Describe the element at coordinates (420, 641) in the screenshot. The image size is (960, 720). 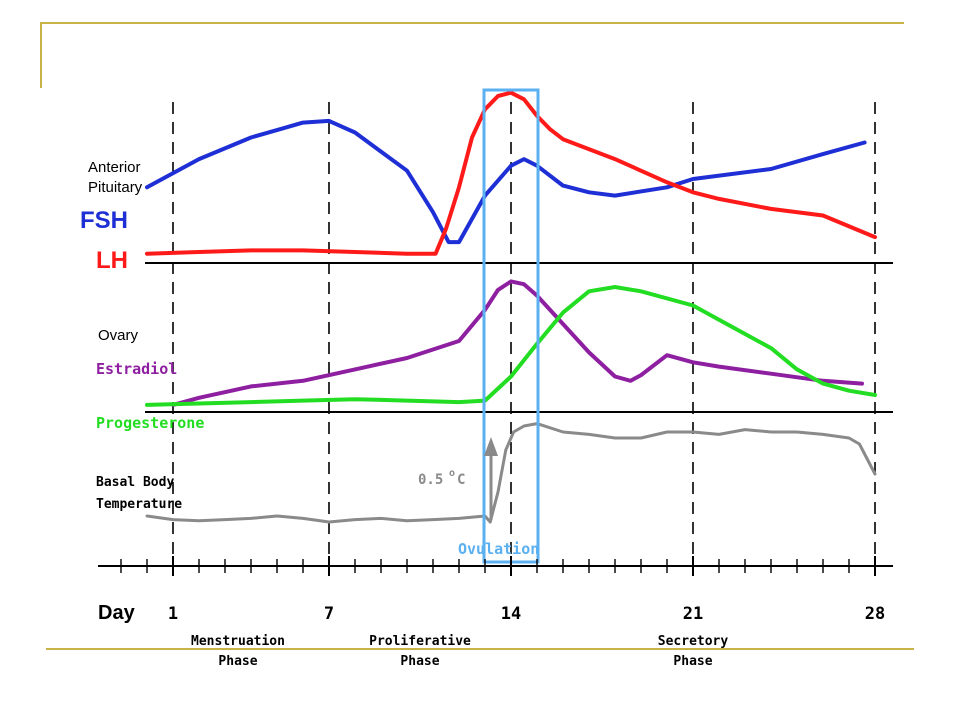
I see `phase-name-proliferative: Proliferative` at that location.